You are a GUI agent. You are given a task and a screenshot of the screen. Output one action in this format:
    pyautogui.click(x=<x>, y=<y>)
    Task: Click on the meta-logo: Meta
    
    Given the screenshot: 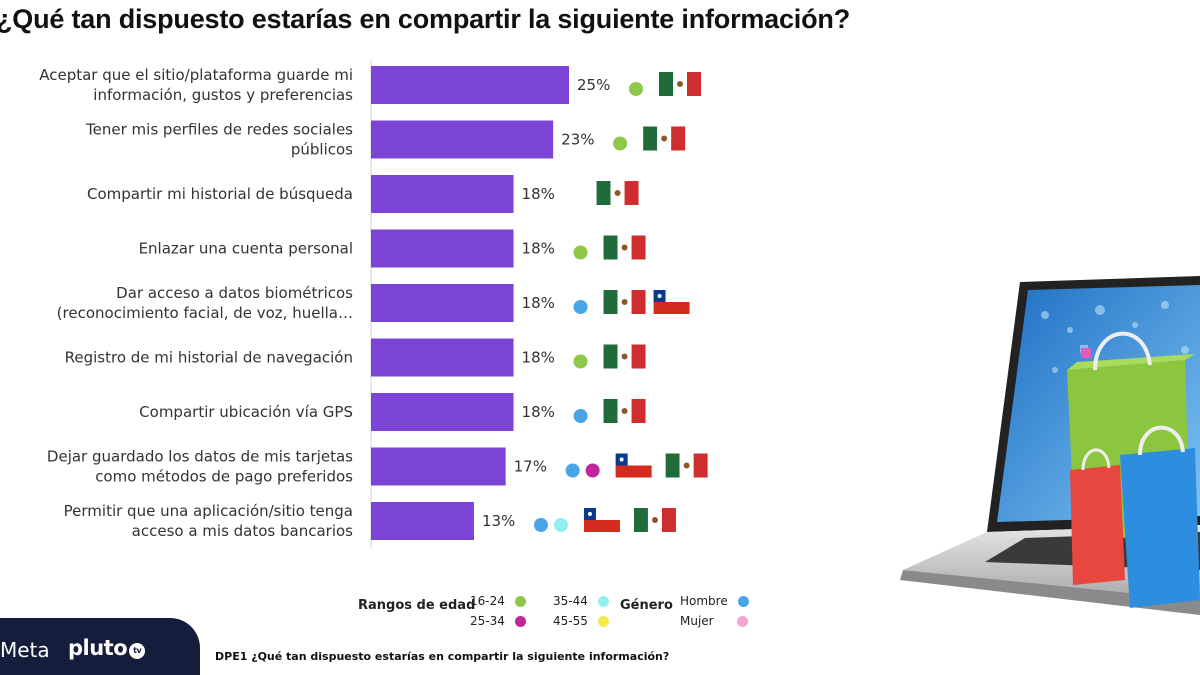 What is the action you would take?
    pyautogui.click(x=25, y=650)
    